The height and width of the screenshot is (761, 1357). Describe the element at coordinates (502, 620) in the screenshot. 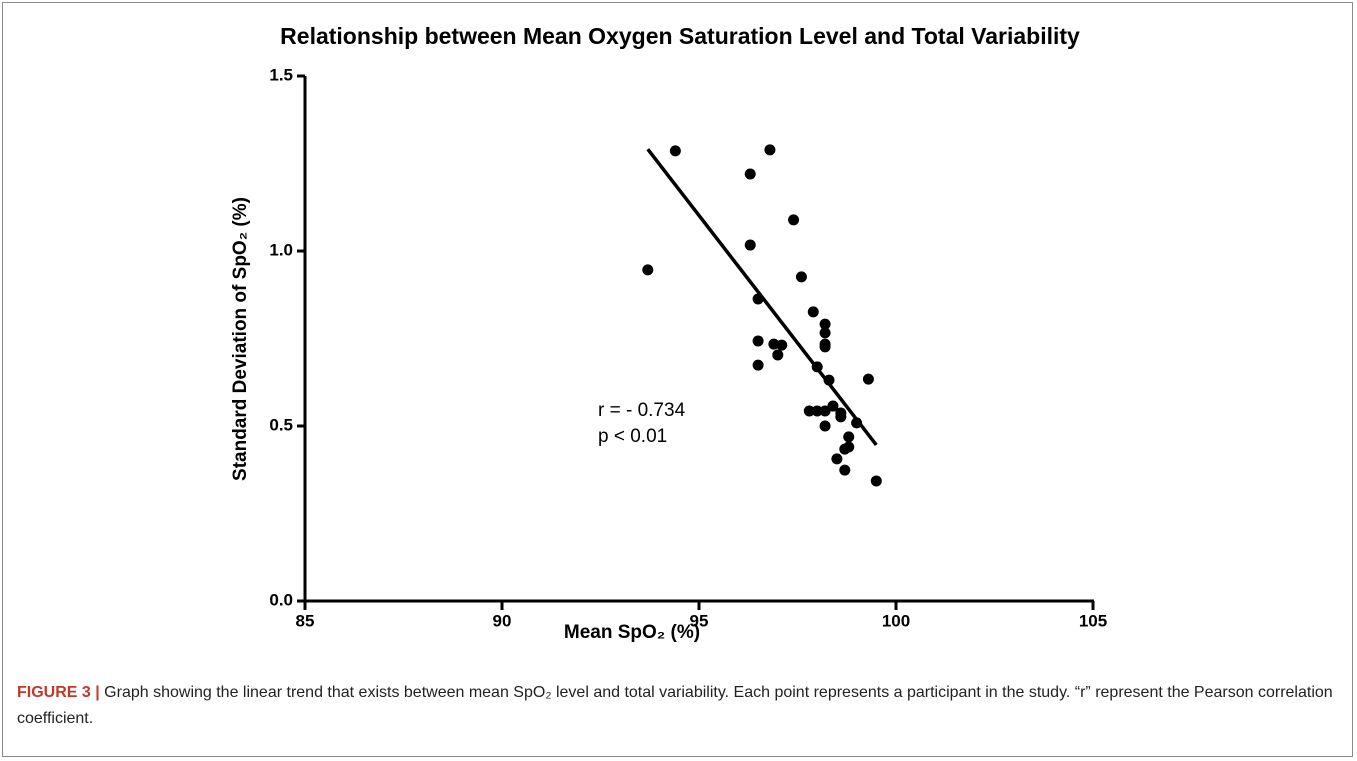

I see `x-tick-label: 90` at that location.